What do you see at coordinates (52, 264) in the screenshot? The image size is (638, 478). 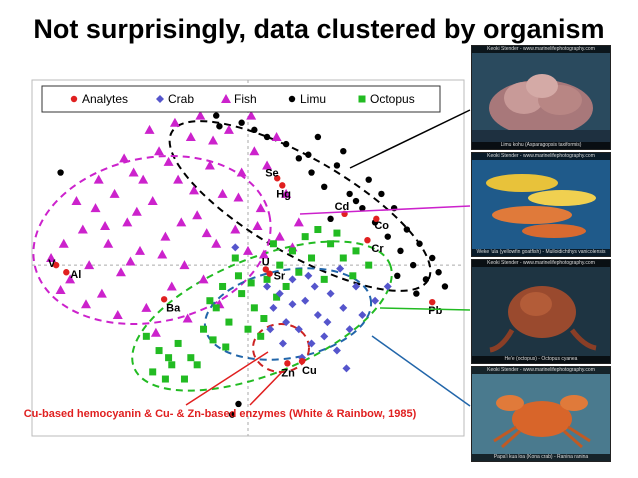 I see `analyte-label: V` at bounding box center [52, 264].